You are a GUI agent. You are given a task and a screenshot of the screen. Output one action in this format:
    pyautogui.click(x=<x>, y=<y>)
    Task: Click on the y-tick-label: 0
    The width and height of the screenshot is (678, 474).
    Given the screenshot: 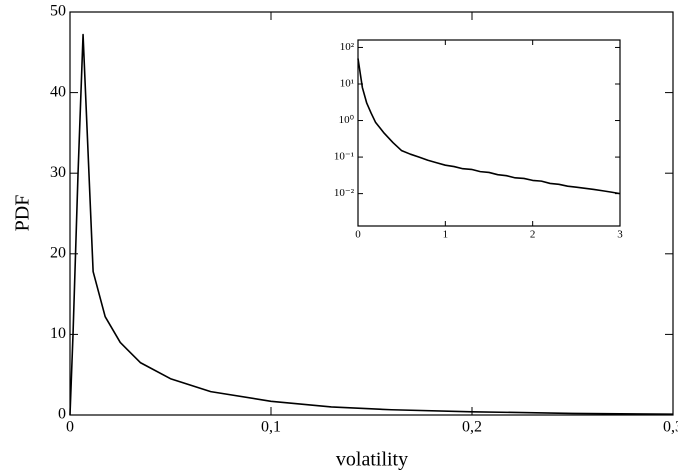 What is the action you would take?
    pyautogui.click(x=62, y=414)
    